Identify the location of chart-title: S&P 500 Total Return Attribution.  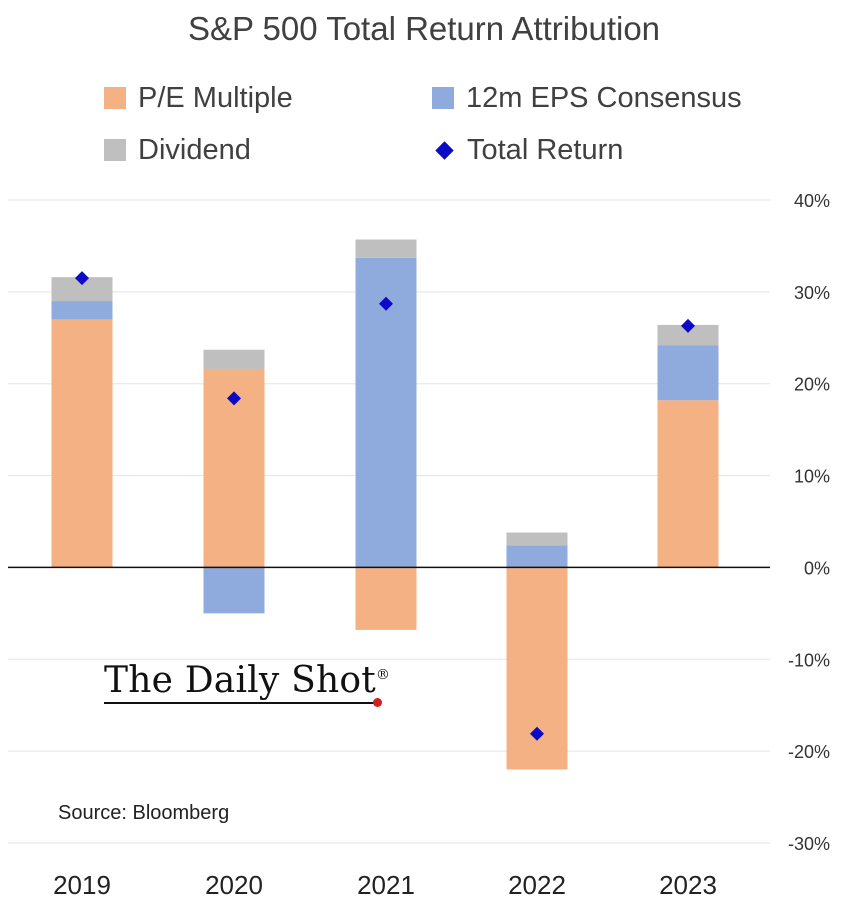
(424, 28).